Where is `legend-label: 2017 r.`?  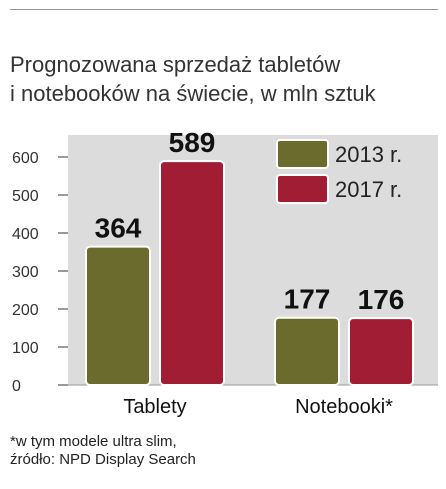
legend-label: 2017 r. is located at coordinates (368, 189).